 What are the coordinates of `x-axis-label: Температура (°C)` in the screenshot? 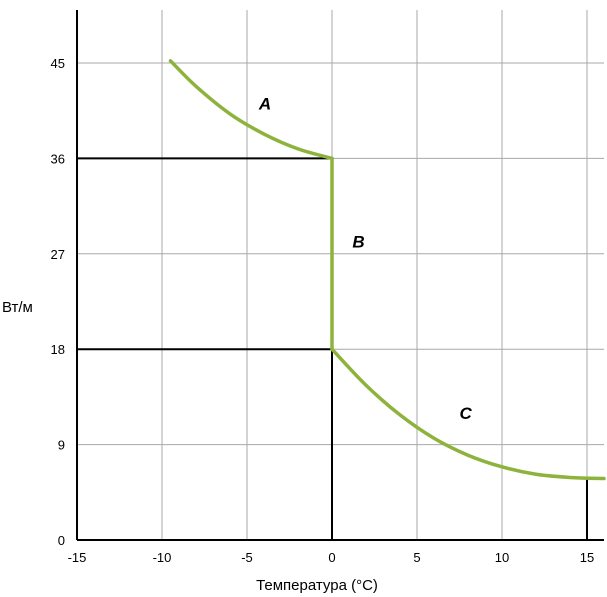 It's located at (317, 585).